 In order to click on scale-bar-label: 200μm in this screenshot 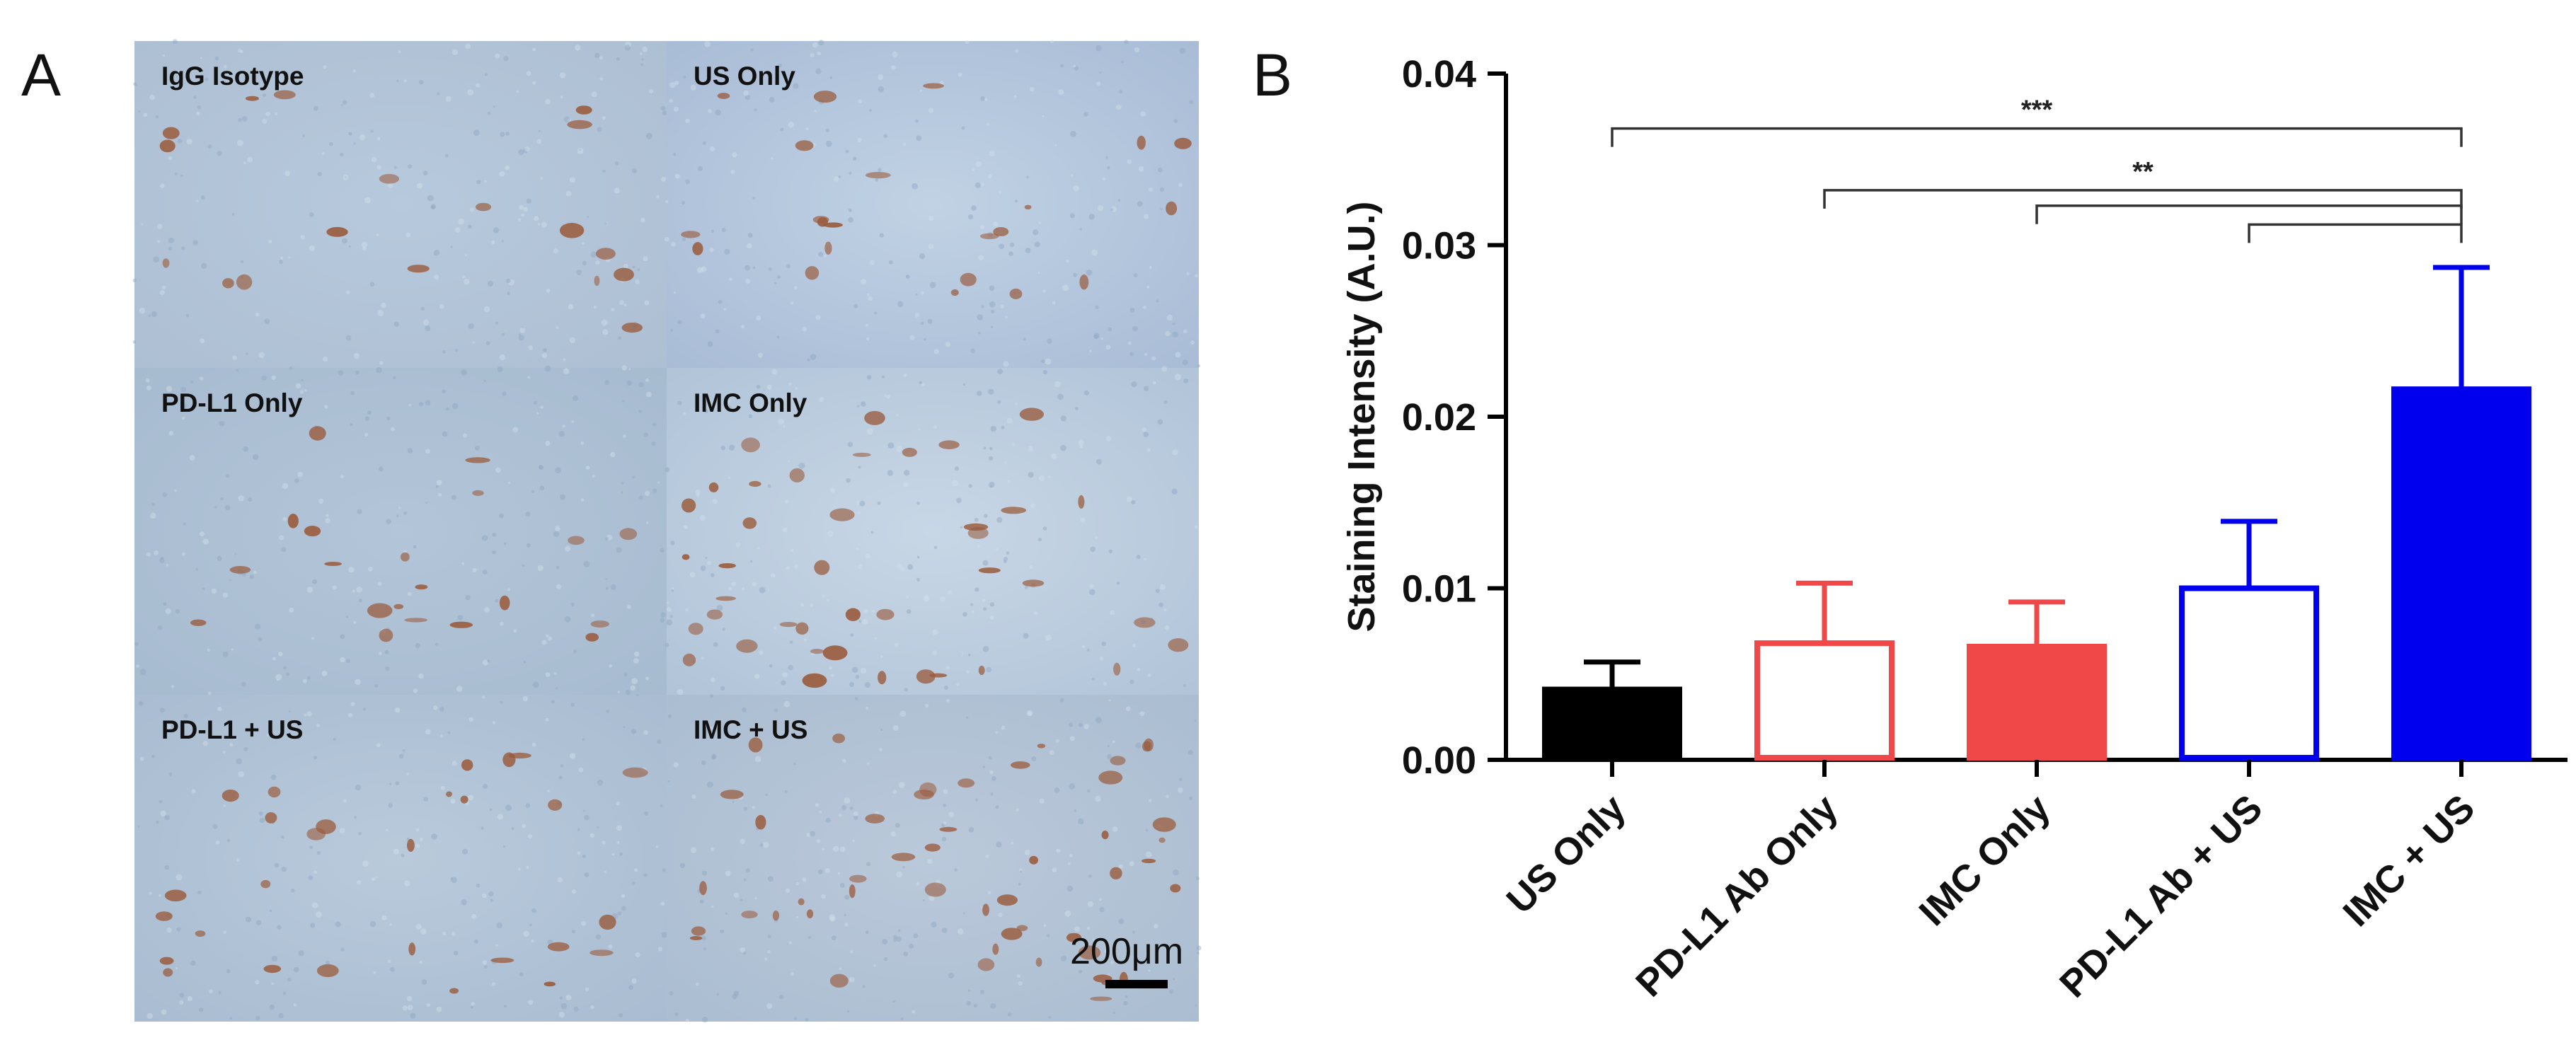, I will do `click(1127, 952)`.